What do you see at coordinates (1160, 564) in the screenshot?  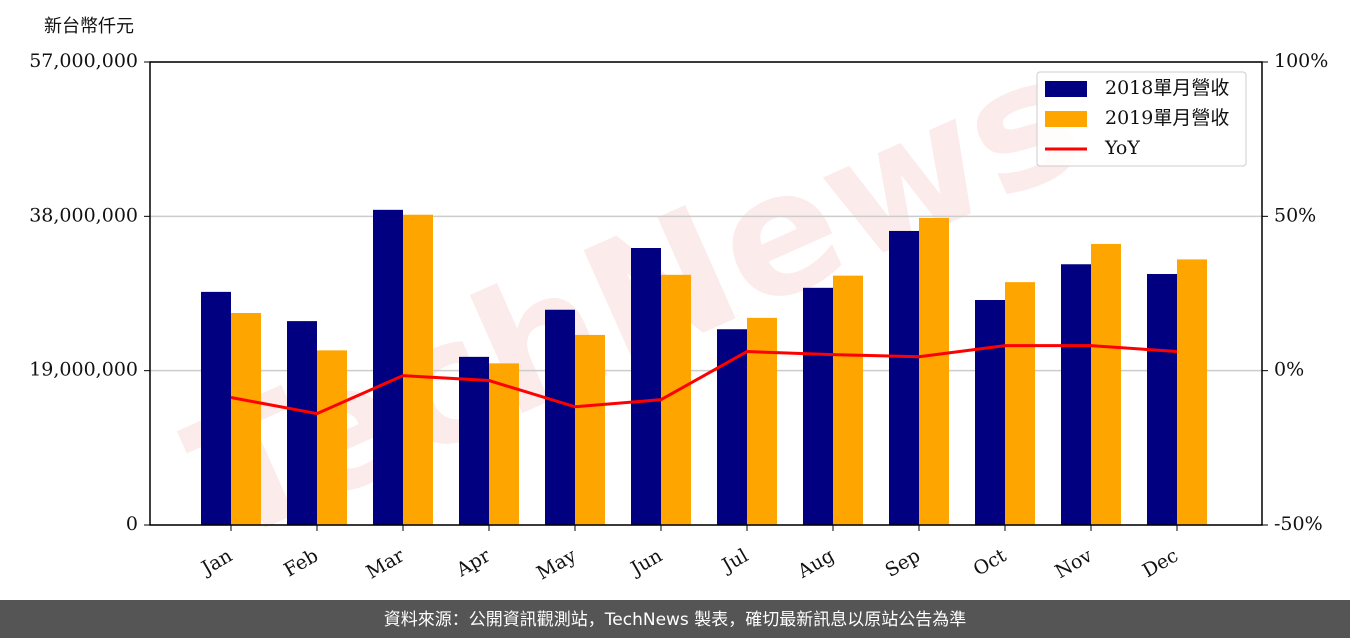 I see `x-tick-label: Dec` at bounding box center [1160, 564].